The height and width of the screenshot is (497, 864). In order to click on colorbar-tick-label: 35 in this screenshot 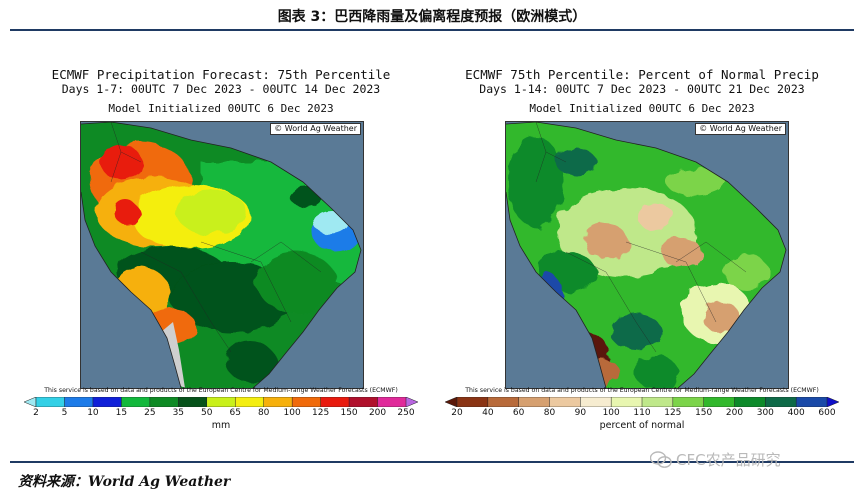, I will do `click(178, 413)`.